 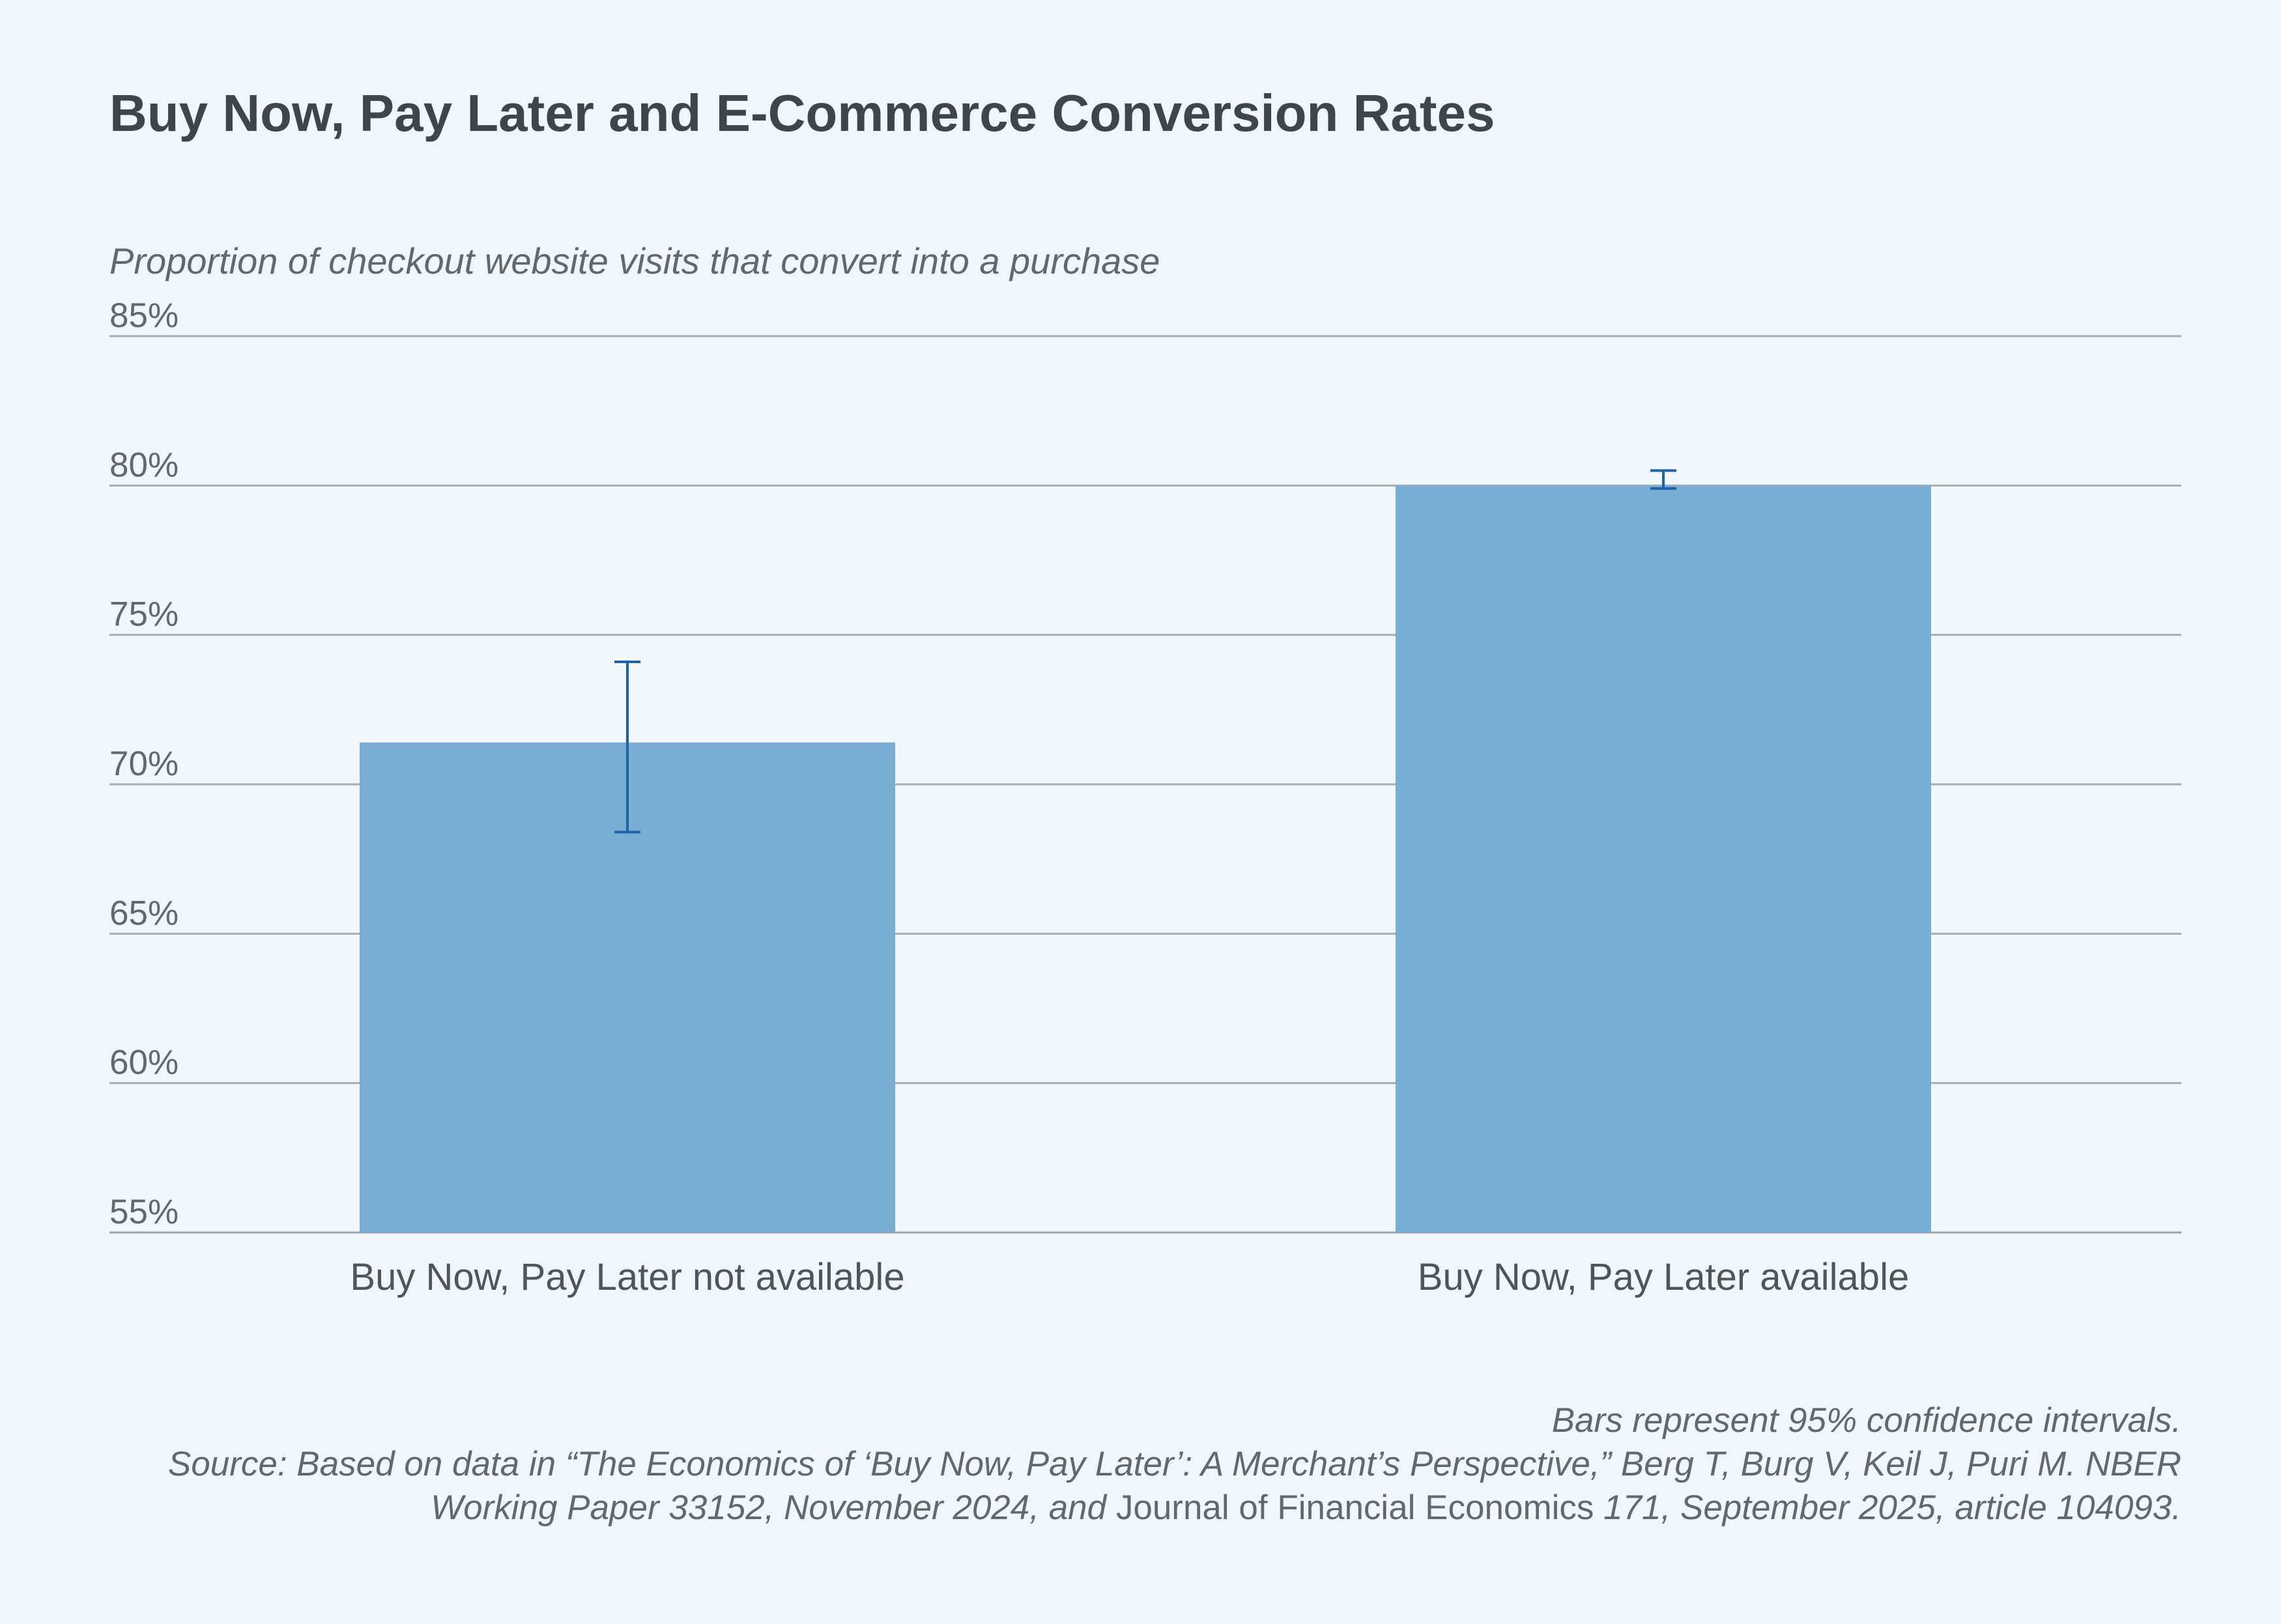 What do you see at coordinates (144, 465) in the screenshot?
I see `y-tick-label: 80%` at bounding box center [144, 465].